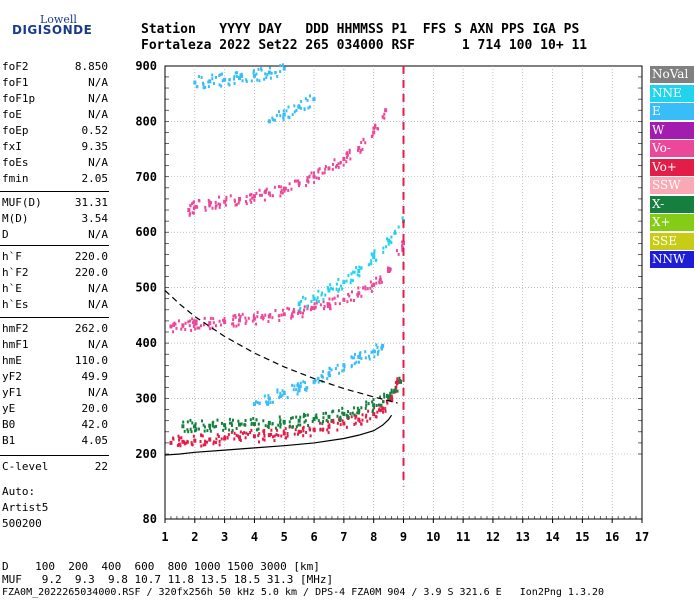 Image resolution: width=700 pixels, height=600 pixels. Describe the element at coordinates (15, 328) in the screenshot. I see `param-key: hmF2` at that location.